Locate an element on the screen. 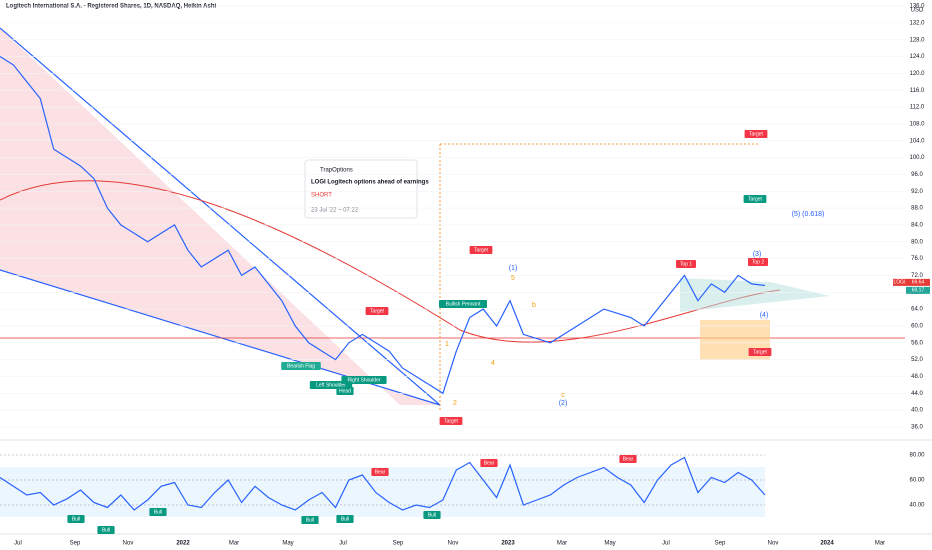 This screenshot has width=932, height=550. rsi-tick-label: 60.00 is located at coordinates (917, 481).